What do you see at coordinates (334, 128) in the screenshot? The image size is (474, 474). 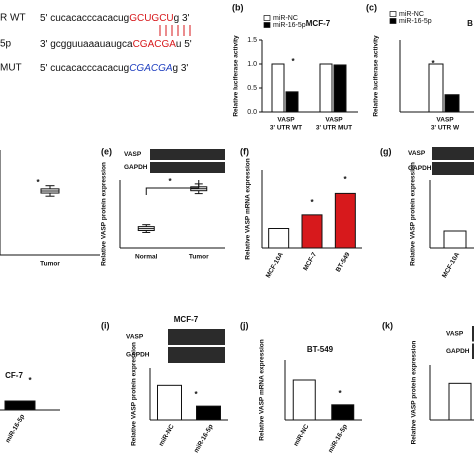 I see `x-tick-label: 3' UTR MUT` at bounding box center [334, 128].